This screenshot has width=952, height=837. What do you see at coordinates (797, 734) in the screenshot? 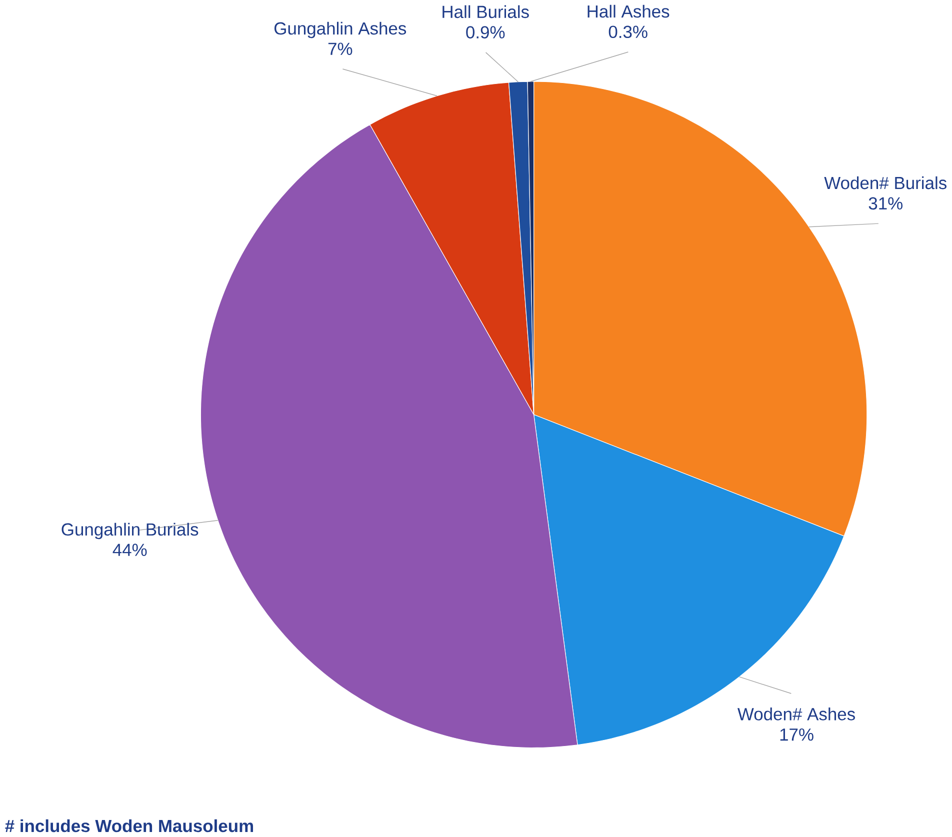
I see `data-label: 17%` at bounding box center [797, 734].